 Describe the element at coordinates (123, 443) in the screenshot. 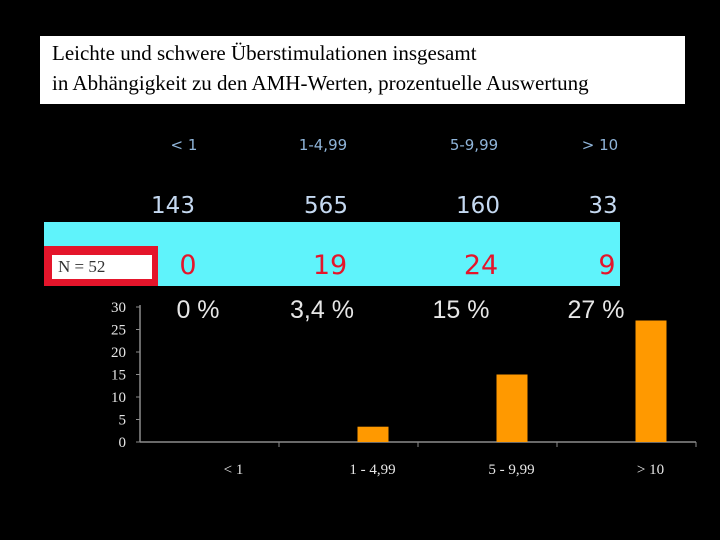

I see `y-tick-label: 0` at that location.